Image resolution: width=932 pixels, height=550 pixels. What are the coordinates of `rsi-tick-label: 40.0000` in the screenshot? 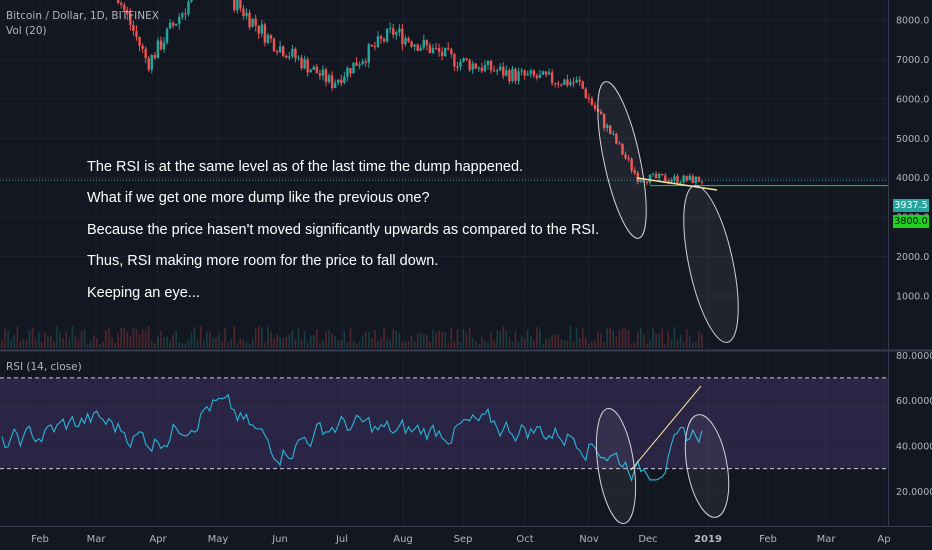 It's located at (914, 446).